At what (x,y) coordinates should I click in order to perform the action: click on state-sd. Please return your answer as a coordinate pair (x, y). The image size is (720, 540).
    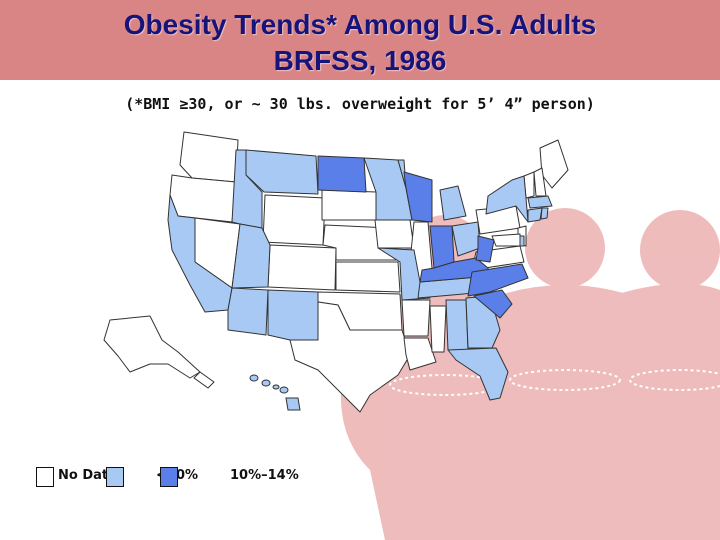
    Looking at the image, I should click on (349, 205).